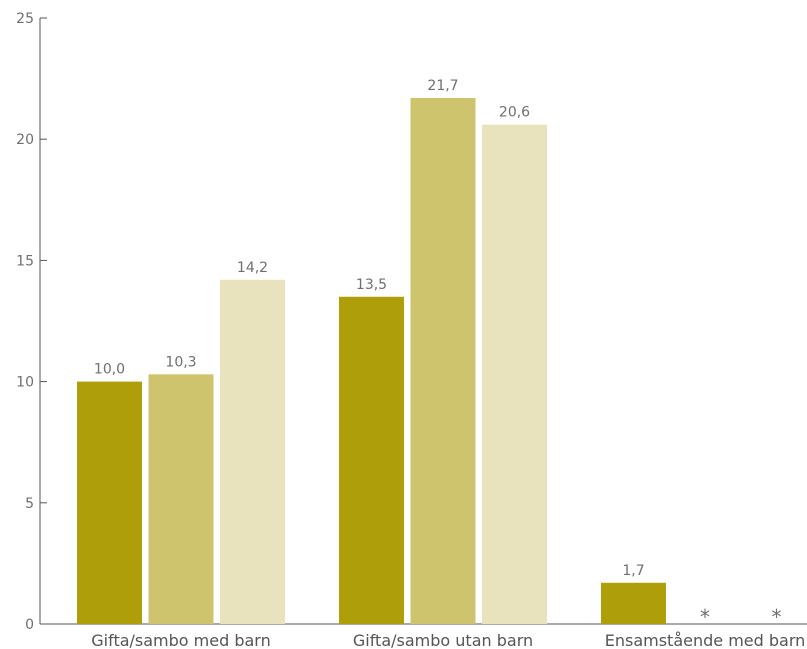 This screenshot has width=807, height=649. What do you see at coordinates (442, 86) in the screenshot?
I see `data-label: 21,7` at bounding box center [442, 86].